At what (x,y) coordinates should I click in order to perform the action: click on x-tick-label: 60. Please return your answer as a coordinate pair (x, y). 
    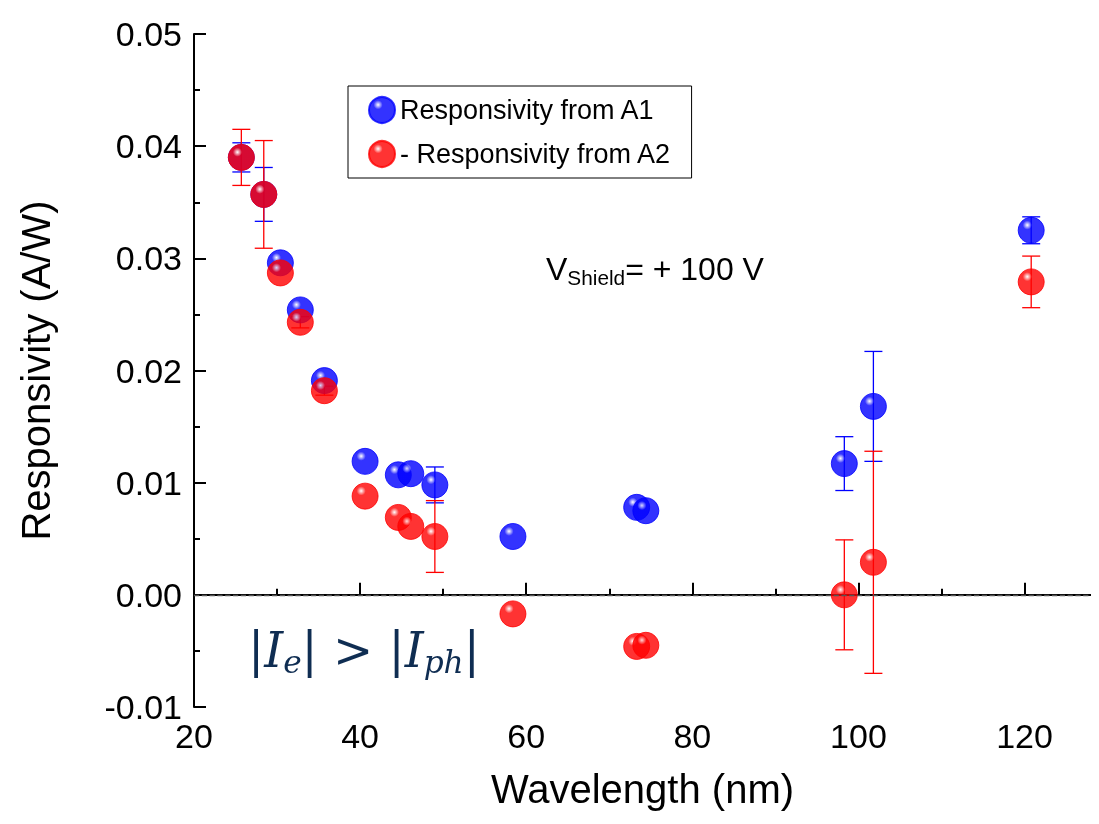
    Looking at the image, I should click on (526, 736).